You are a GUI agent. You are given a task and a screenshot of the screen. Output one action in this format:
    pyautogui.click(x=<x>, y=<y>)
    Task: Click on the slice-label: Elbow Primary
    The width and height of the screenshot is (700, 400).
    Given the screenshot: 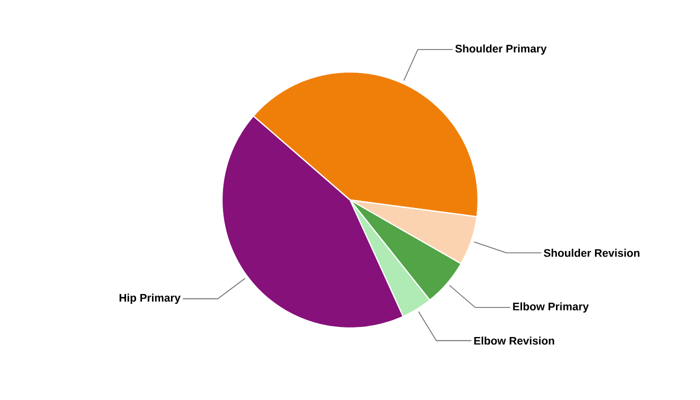 What is the action you would take?
    pyautogui.click(x=551, y=307)
    